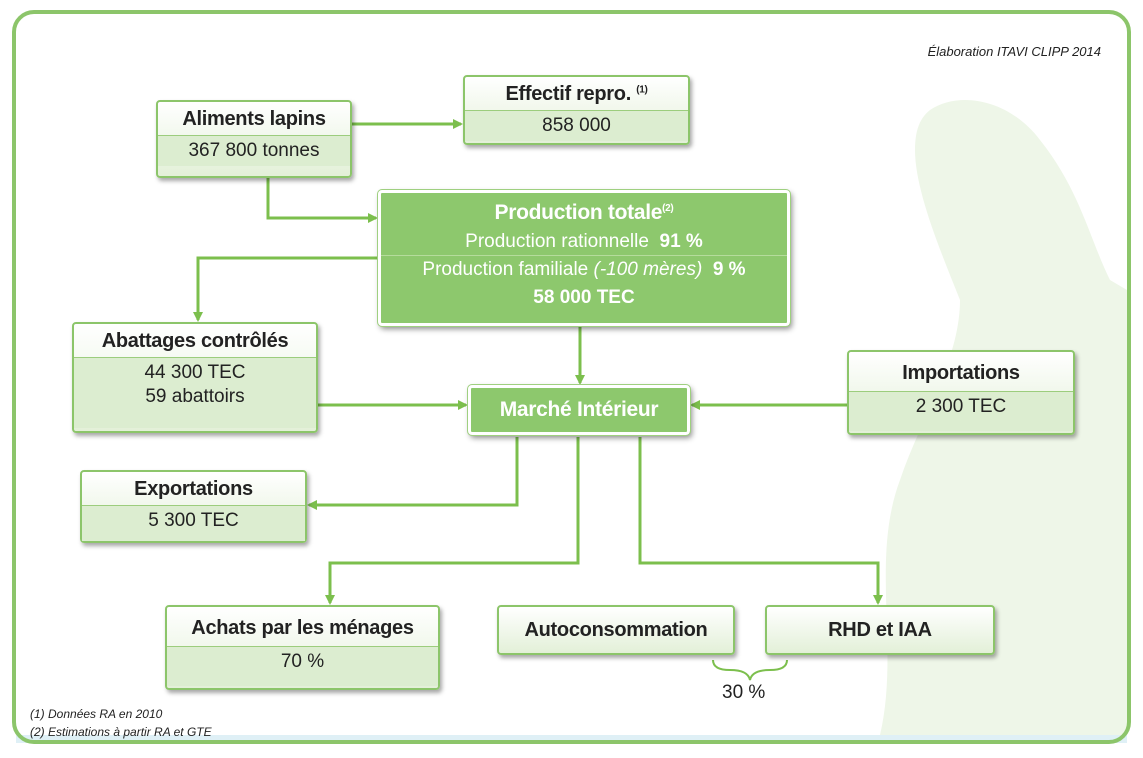 This screenshot has height=758, width=1143. What do you see at coordinates (302, 666) in the screenshot?
I see `node-value: 70 %` at bounding box center [302, 666].